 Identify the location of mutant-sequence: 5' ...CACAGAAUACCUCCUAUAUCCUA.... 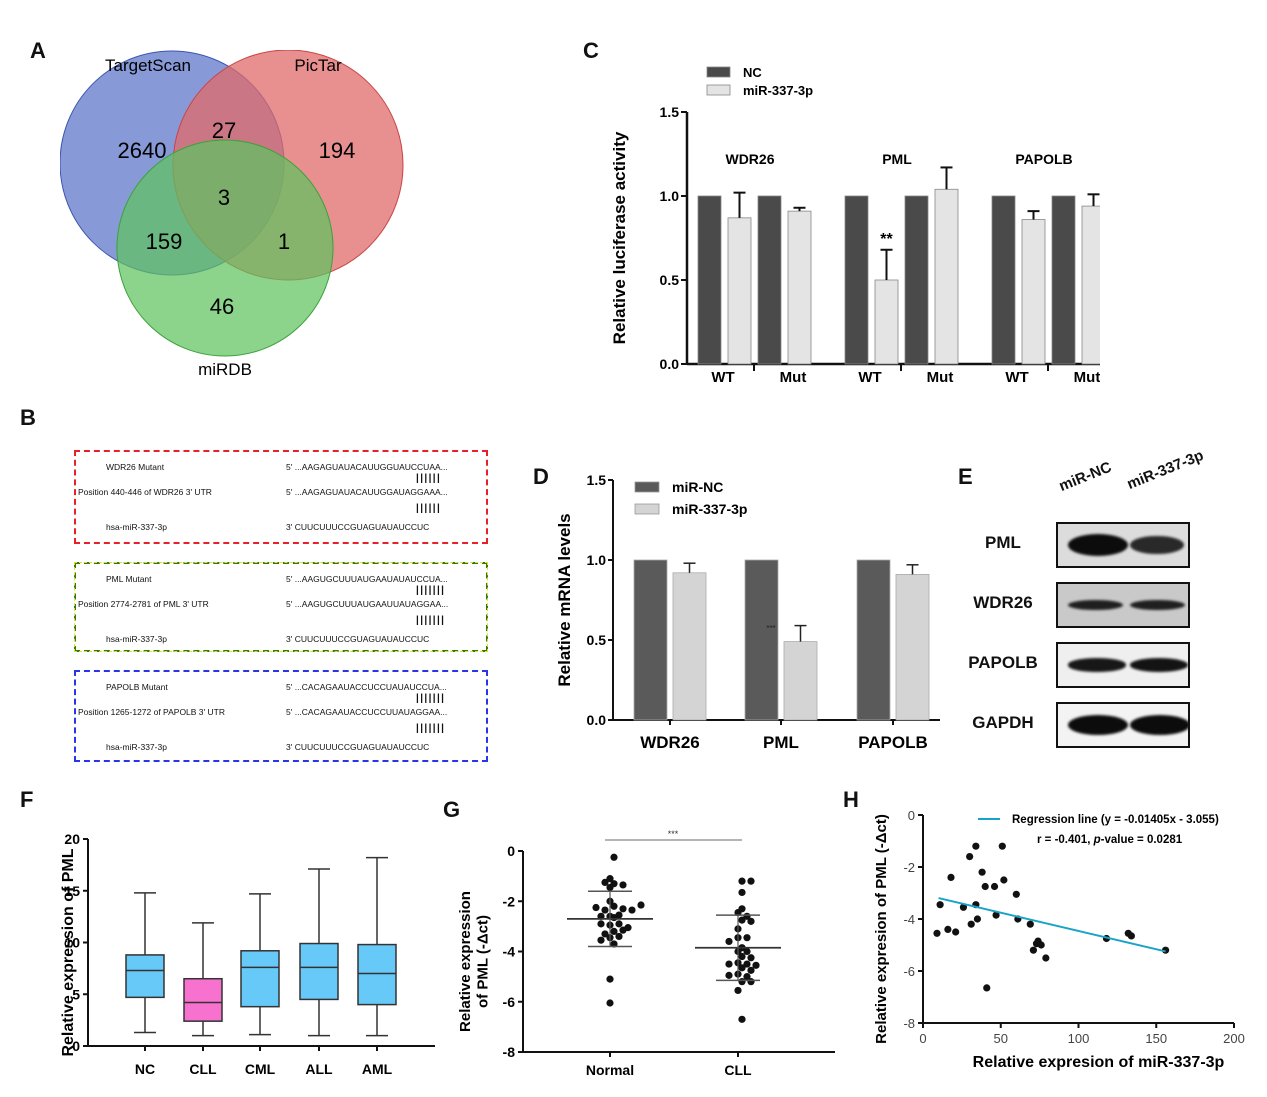
(366, 687).